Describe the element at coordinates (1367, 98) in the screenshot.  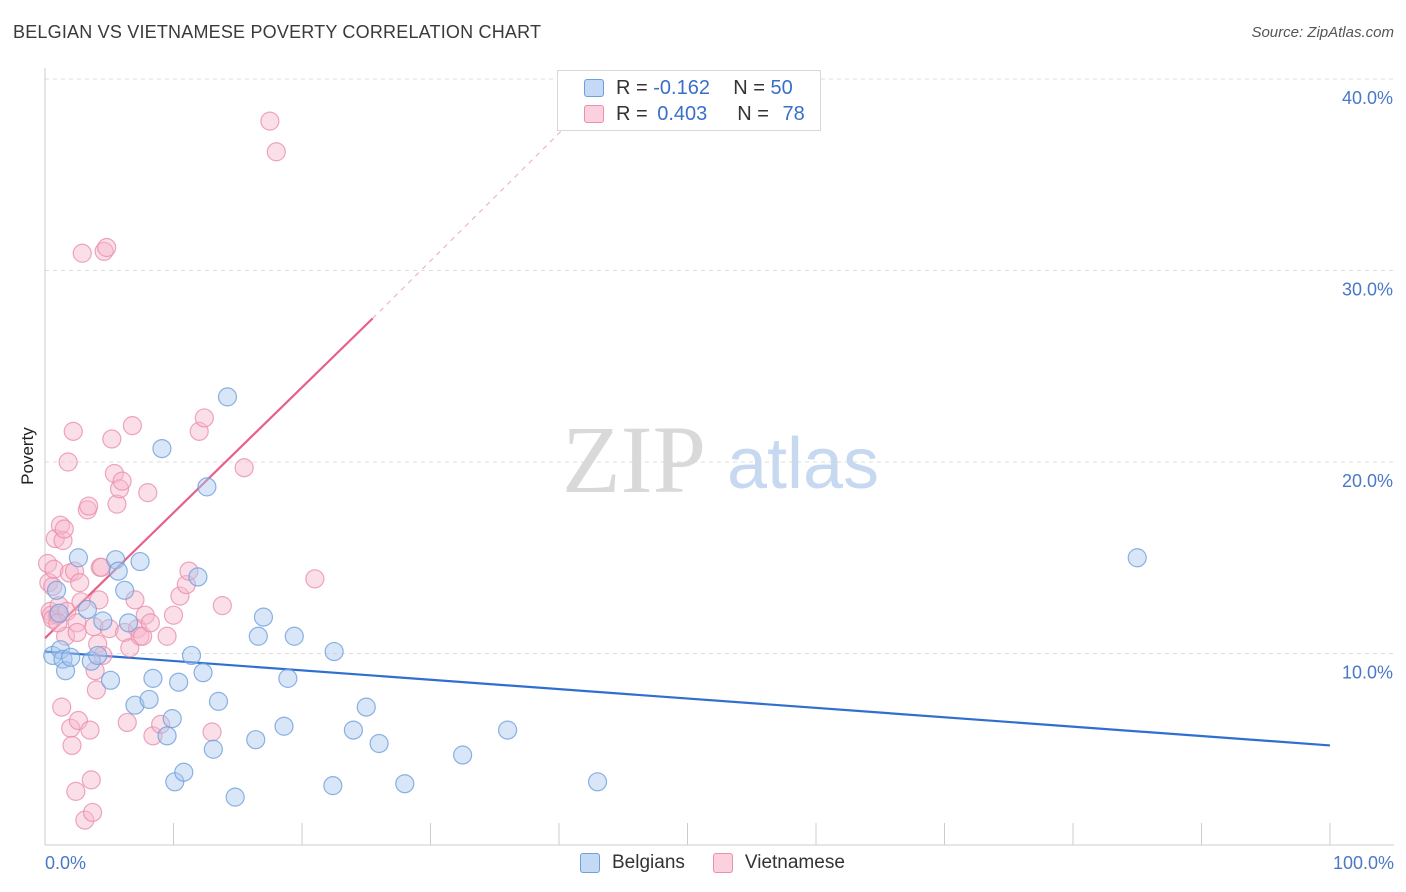
I see `y-tick-label: 40.0%` at that location.